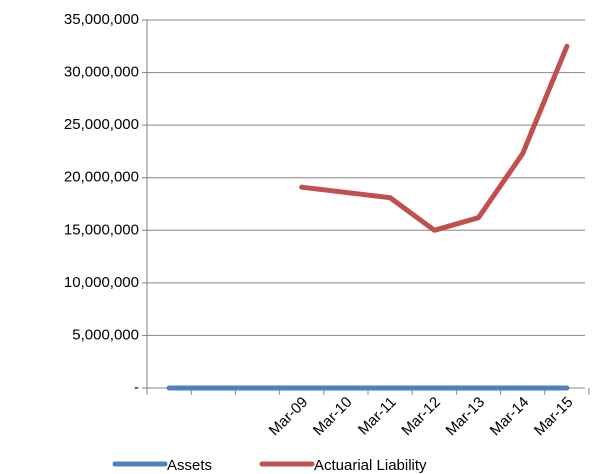  Describe the element at coordinates (466, 417) in the screenshot. I see `x-tick-label: Mar-13` at that location.